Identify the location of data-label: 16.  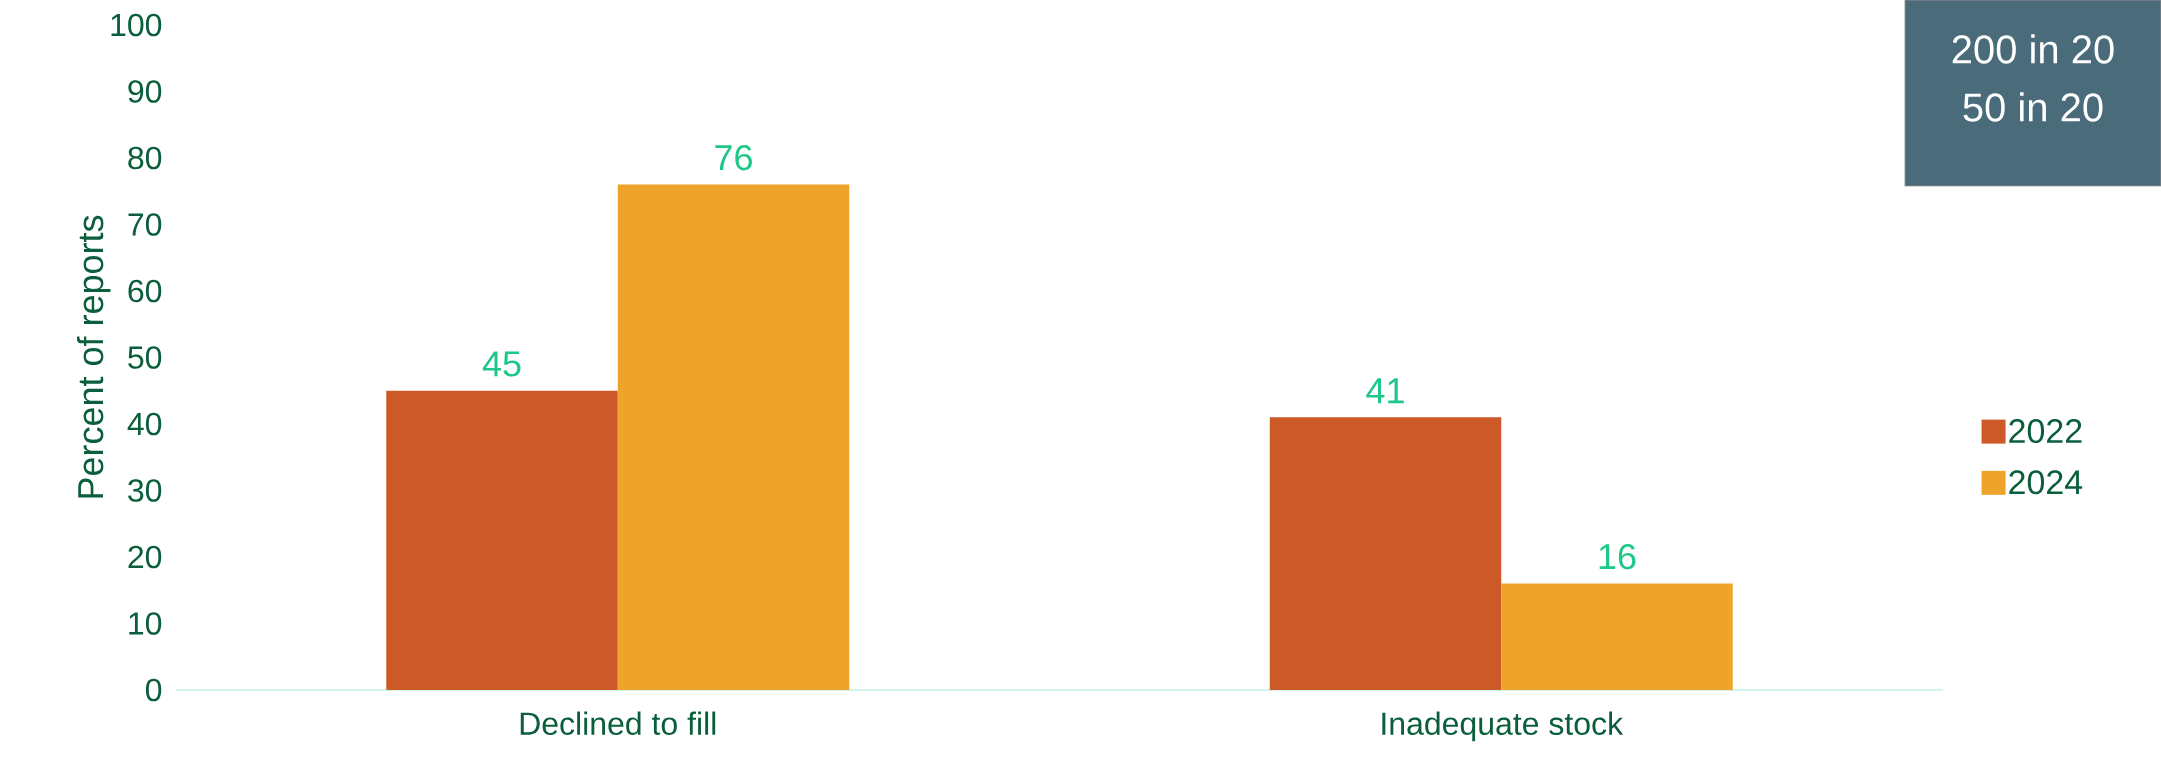
(1617, 556).